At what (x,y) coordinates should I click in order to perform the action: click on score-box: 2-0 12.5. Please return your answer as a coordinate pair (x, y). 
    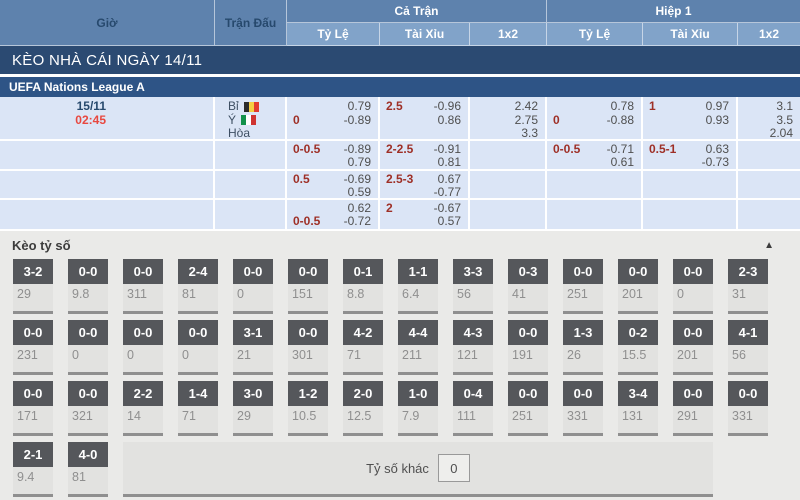
    Looking at the image, I should click on (363, 408).